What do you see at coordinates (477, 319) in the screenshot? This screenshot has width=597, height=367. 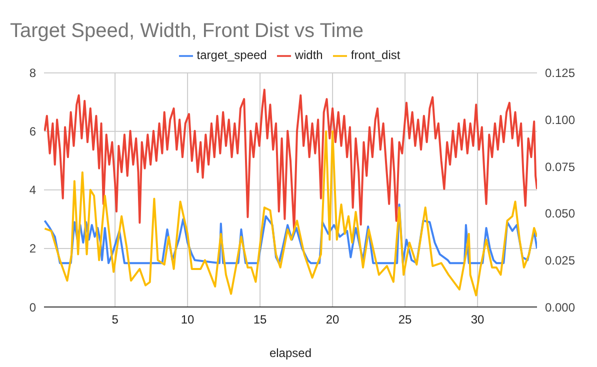 I see `x-tick-label: 30` at bounding box center [477, 319].